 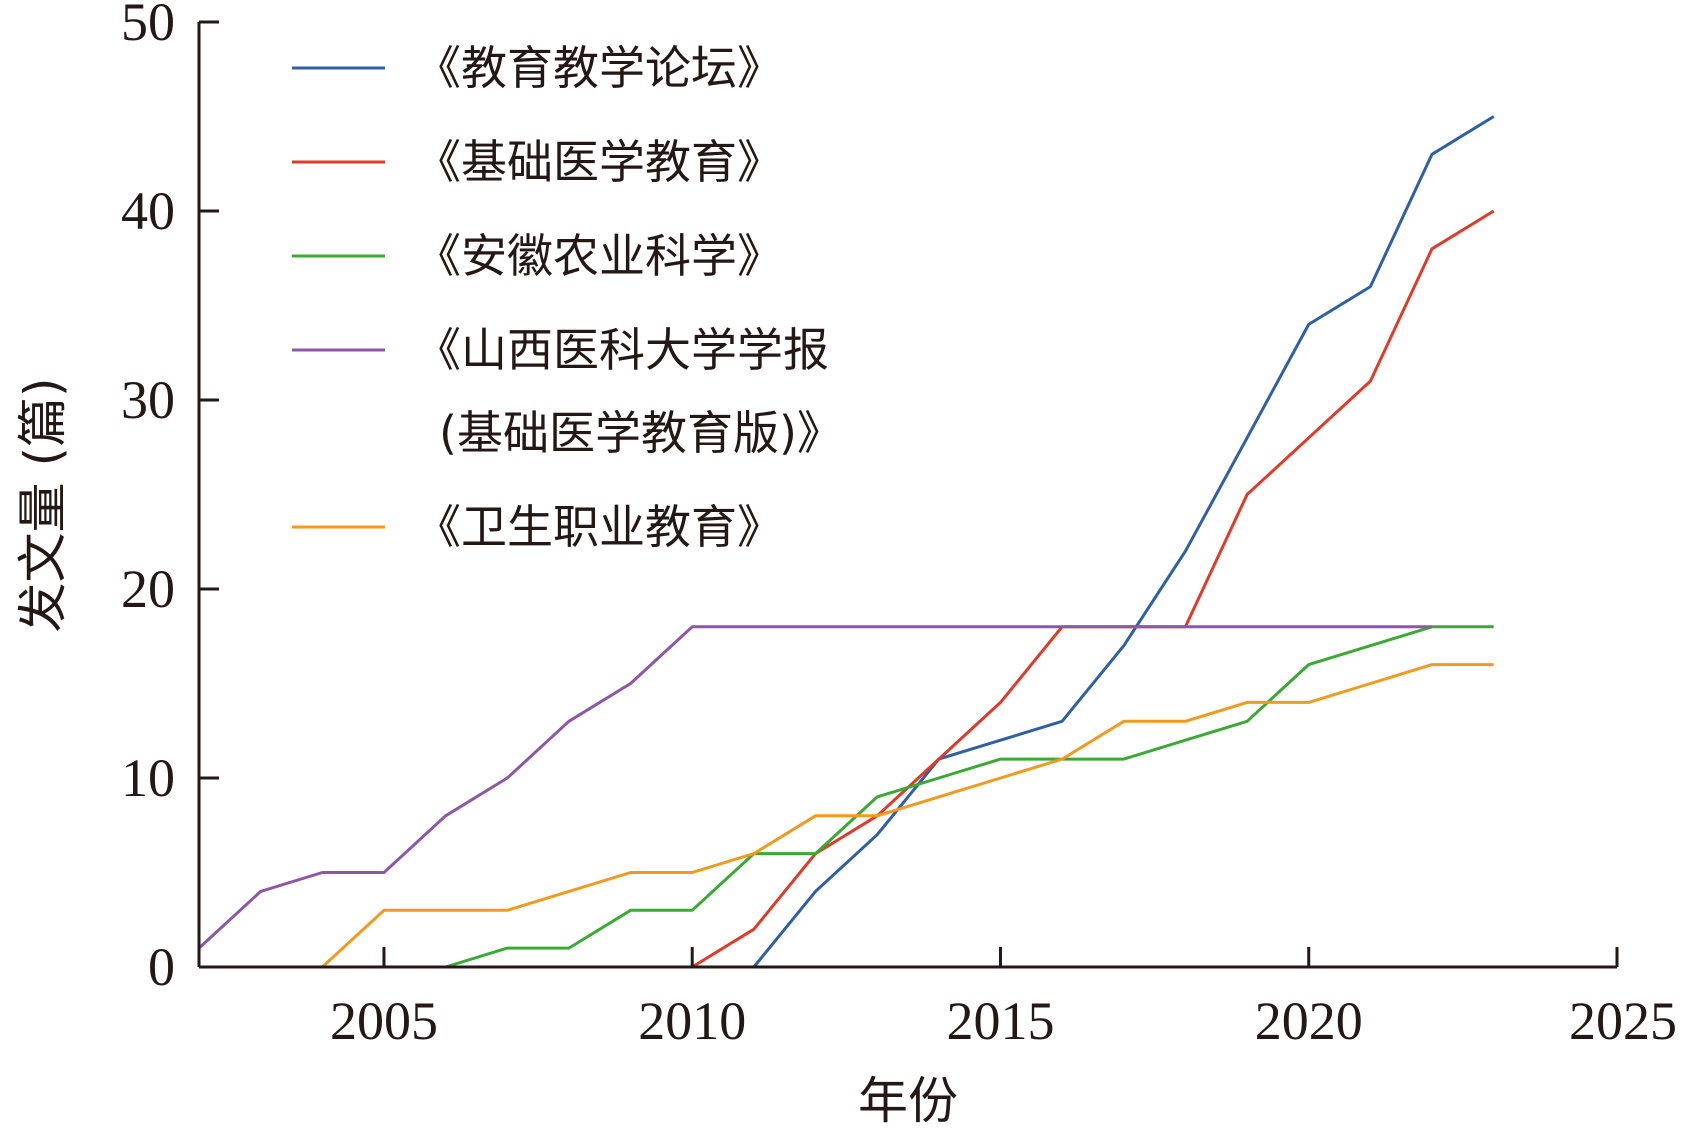 I want to click on legend-label-5: 《卫生职业教育》, so click(x=599, y=527).